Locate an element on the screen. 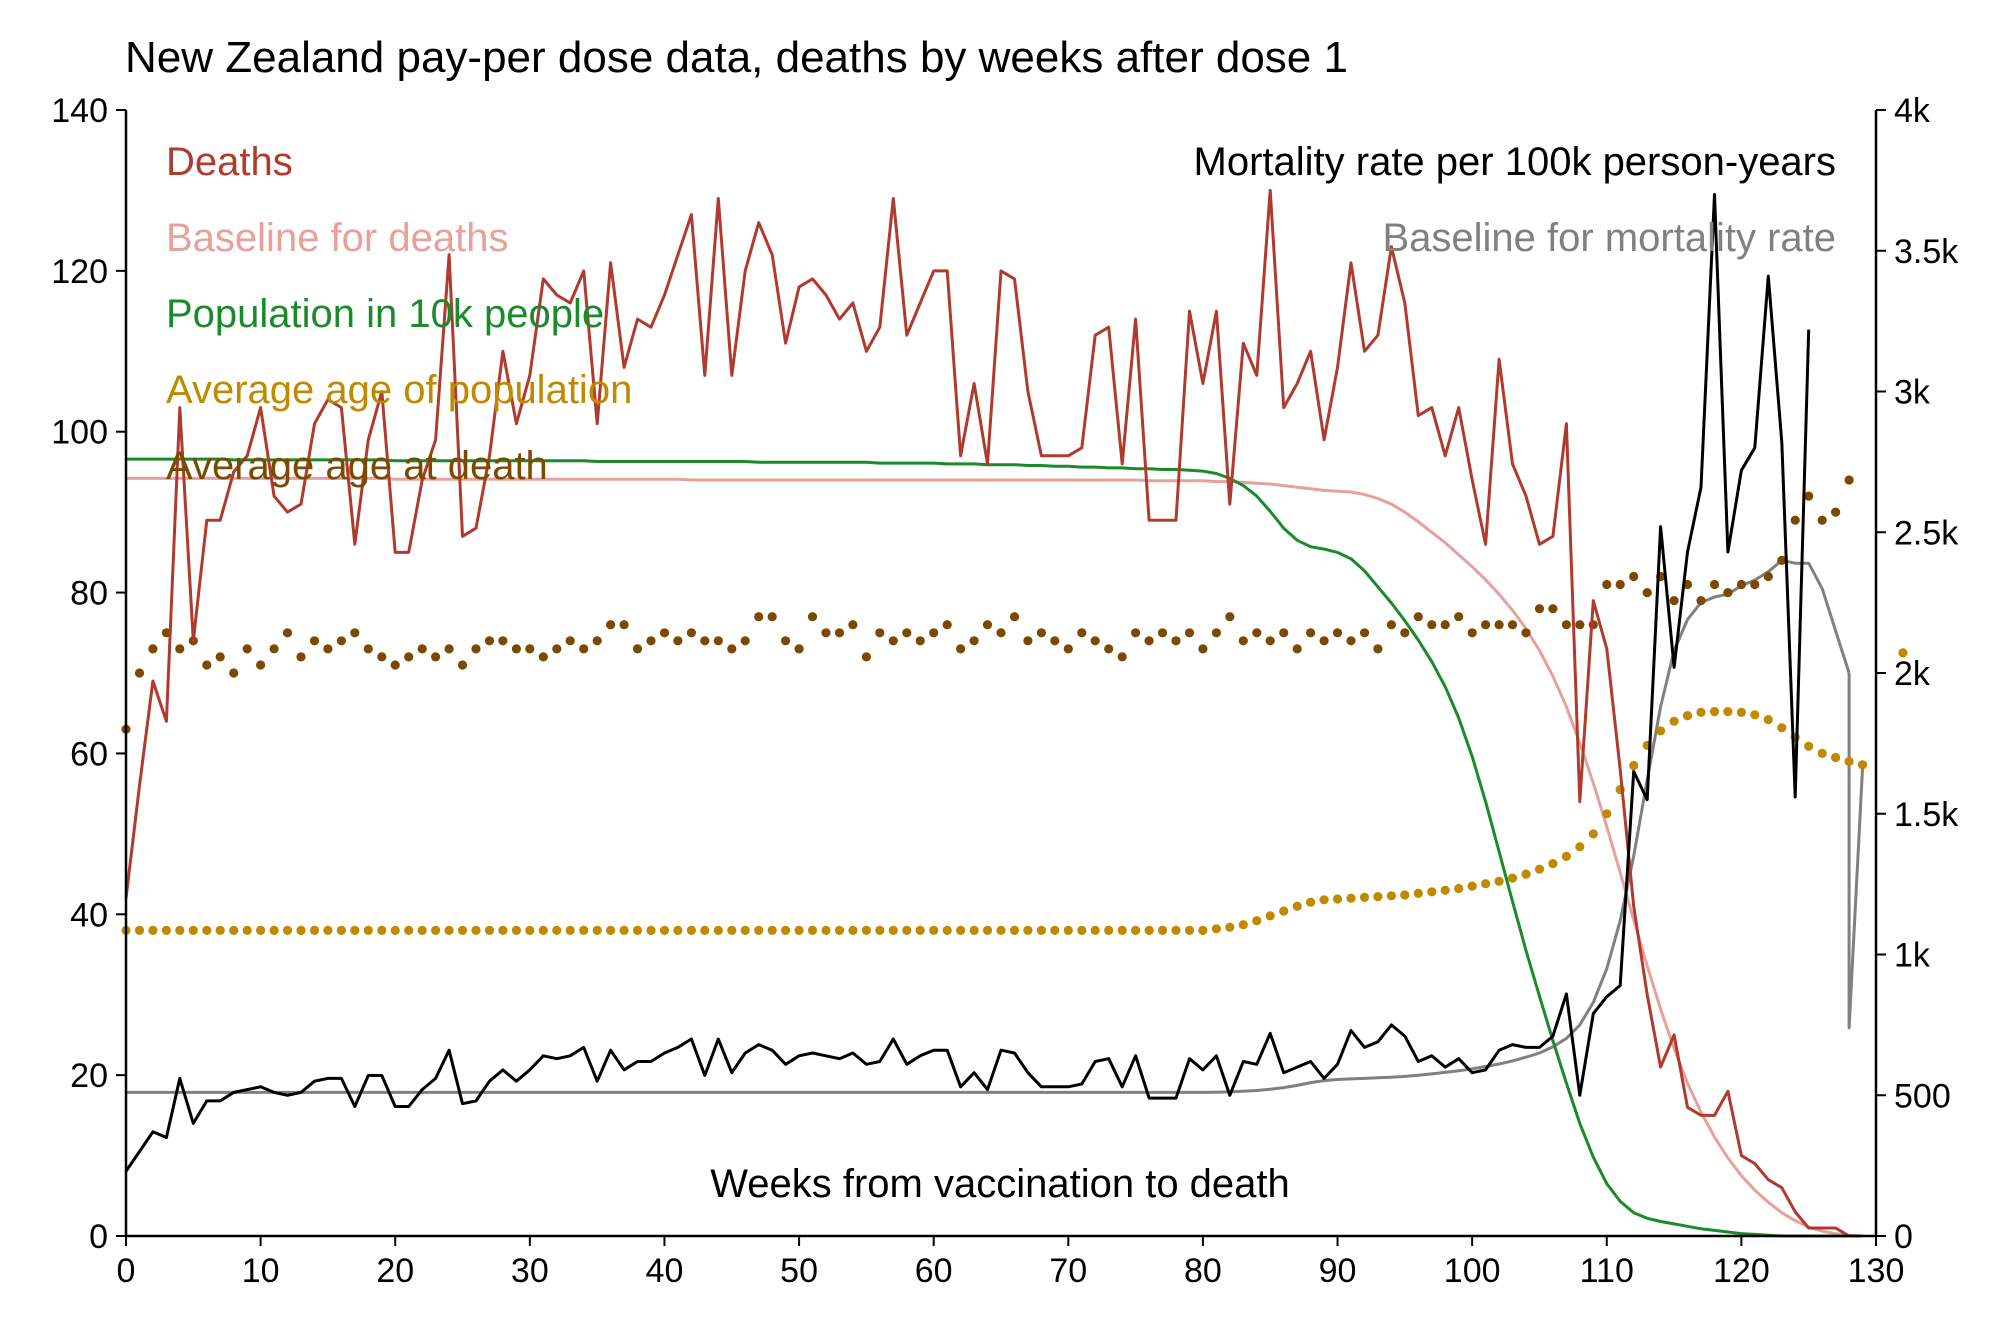  legend-population-in-10k-people: Population in 10k people is located at coordinates (385, 314).